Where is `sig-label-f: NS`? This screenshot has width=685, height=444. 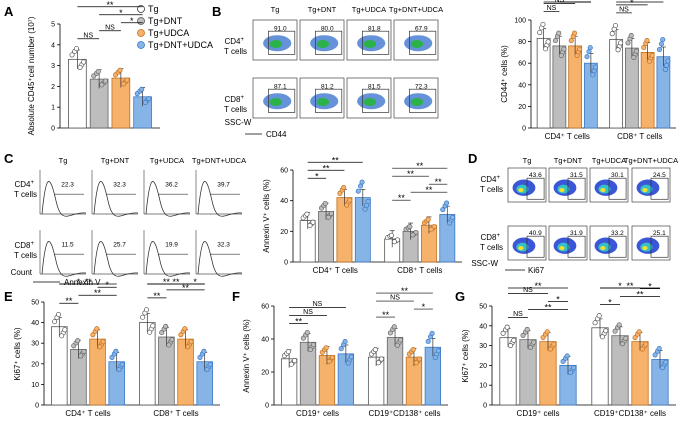
sig-label-f: NS is located at coordinates (308, 312).